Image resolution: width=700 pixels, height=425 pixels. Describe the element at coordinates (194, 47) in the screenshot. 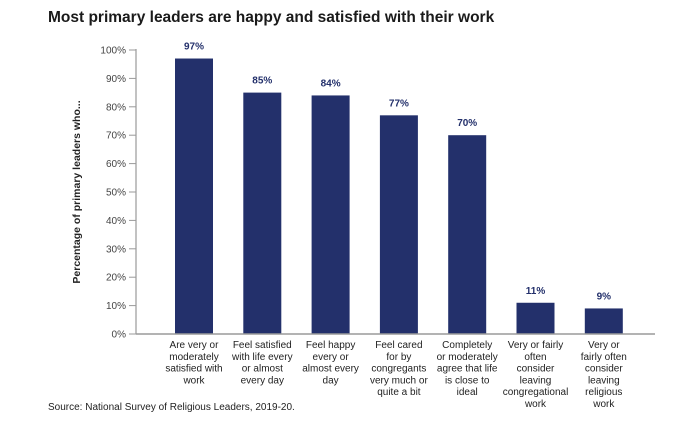

I see `data-label: 97%` at that location.